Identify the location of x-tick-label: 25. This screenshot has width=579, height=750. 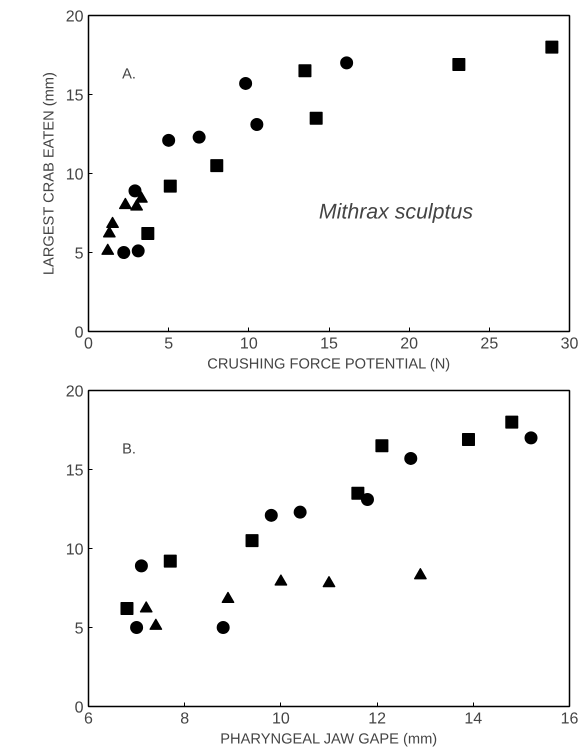
(489, 344).